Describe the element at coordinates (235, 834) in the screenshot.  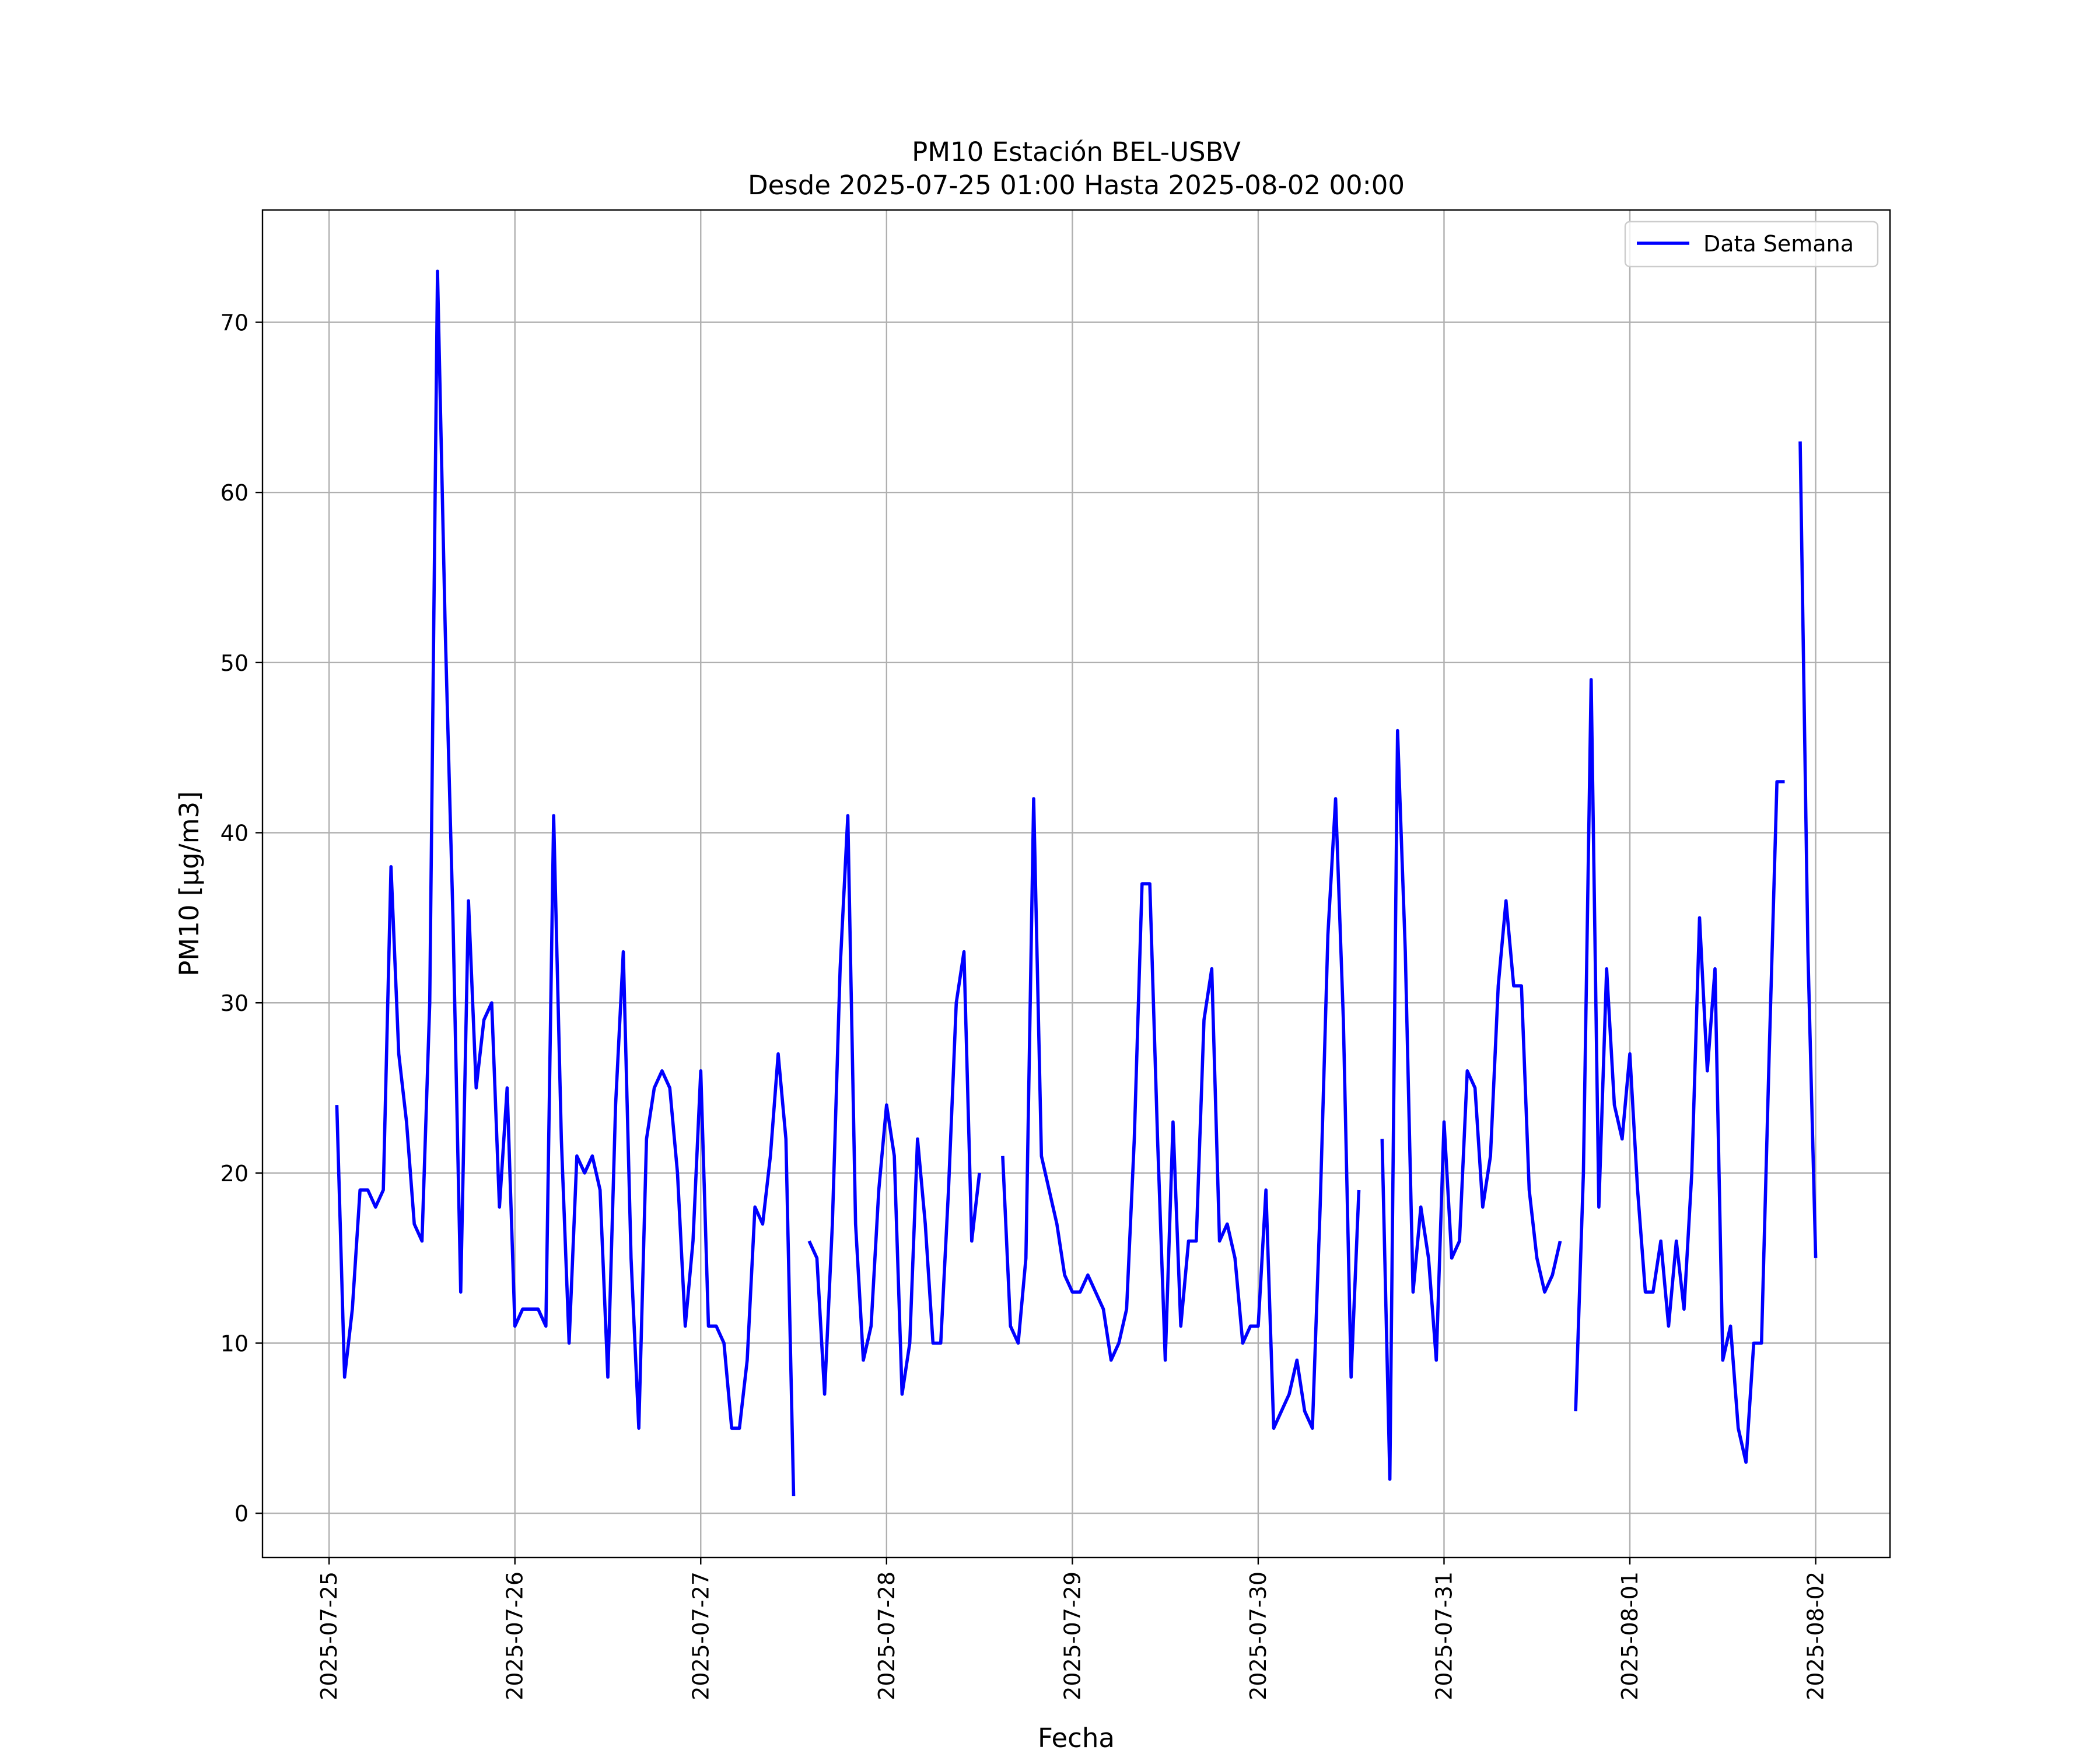
I see `y-tick-label: 40` at that location.